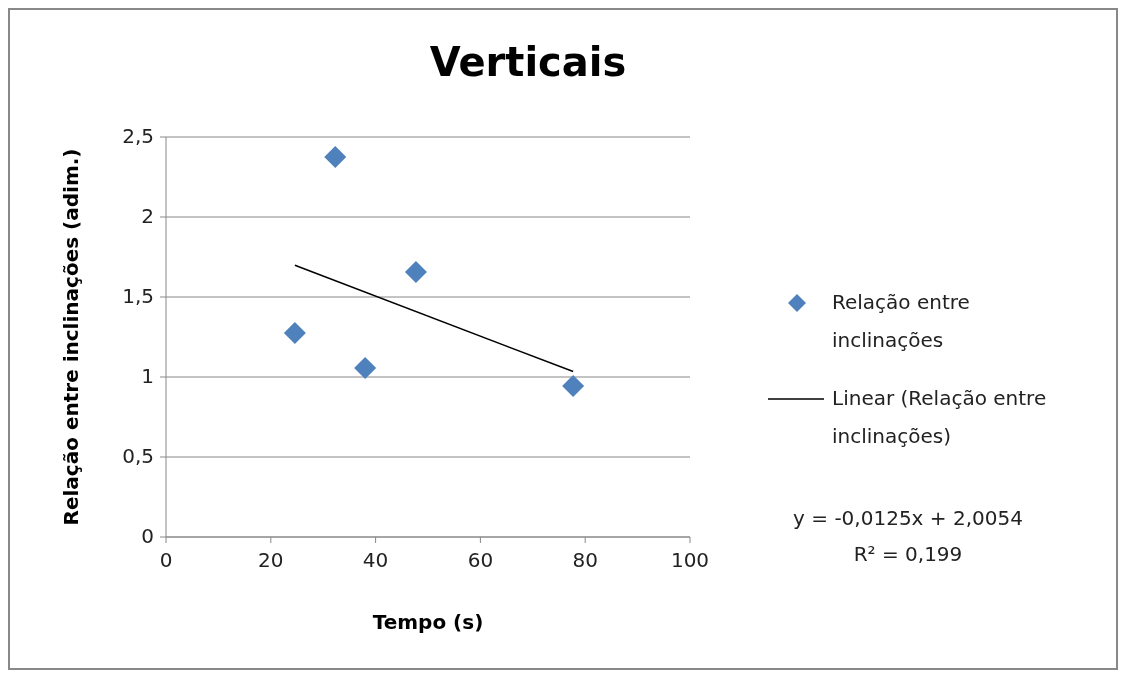 The width and height of the screenshot is (1130, 678). What do you see at coordinates (147, 535) in the screenshot?
I see `y-tick-label: 0` at bounding box center [147, 535].